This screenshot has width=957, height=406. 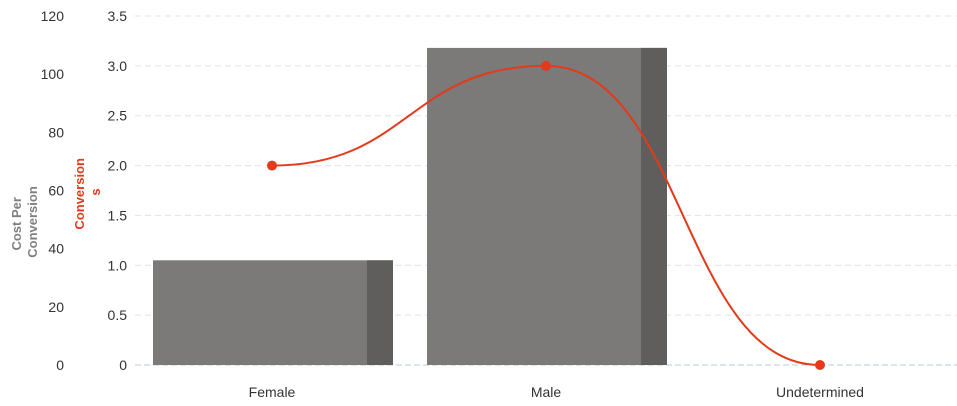 What do you see at coordinates (118, 116) in the screenshot?
I see `right-tick-label: 2.5` at bounding box center [118, 116].